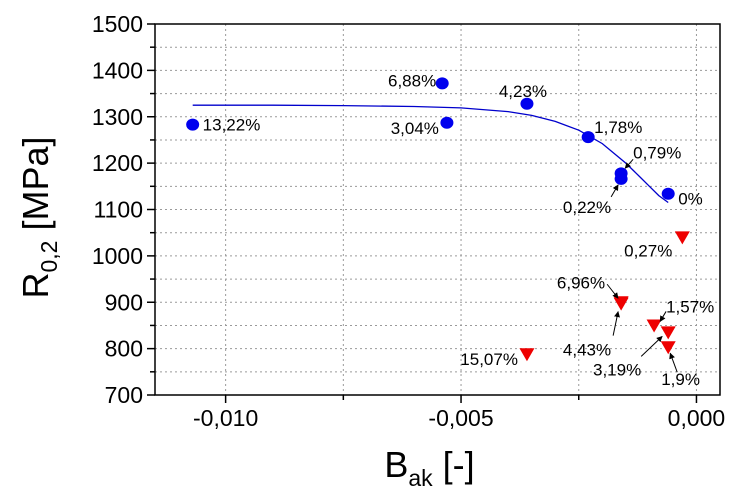  I want to click on x-axis-title-unit: [-], so click(454, 464).